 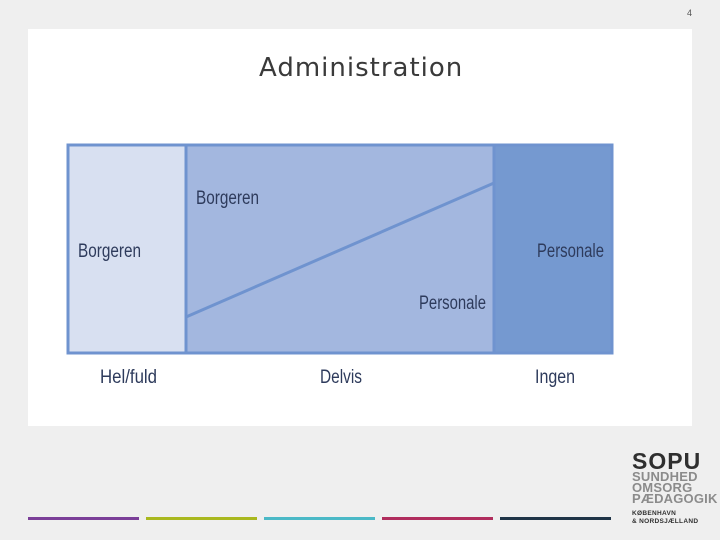 I want to click on box-hel-fuld, so click(x=127, y=249).